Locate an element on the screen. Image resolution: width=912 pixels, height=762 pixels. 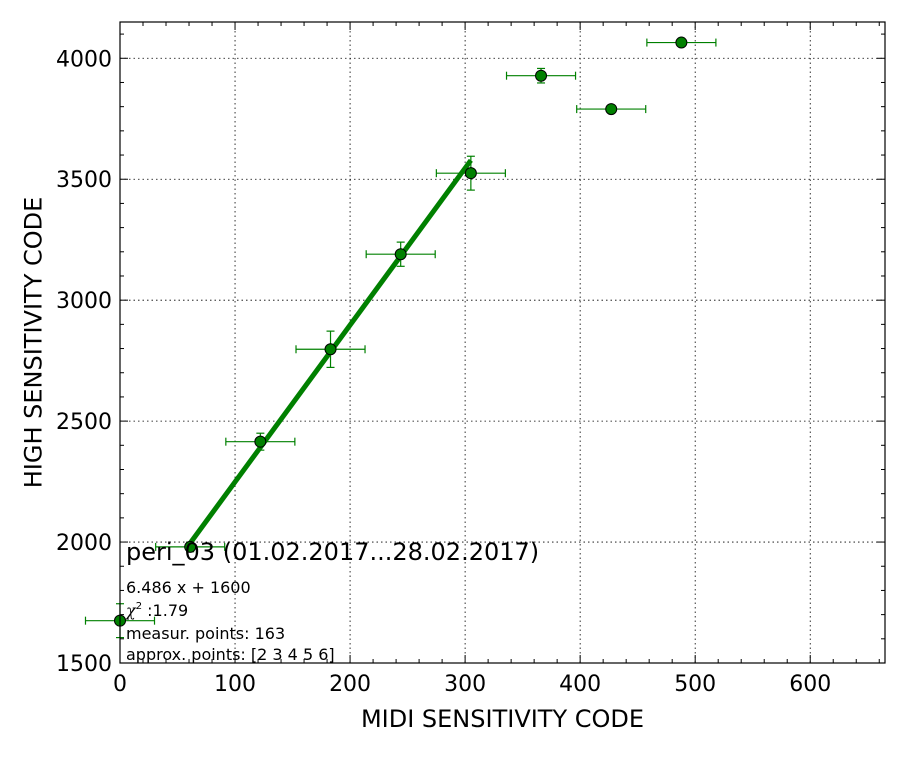
y-tick-label: 1500 is located at coordinates (84, 664).